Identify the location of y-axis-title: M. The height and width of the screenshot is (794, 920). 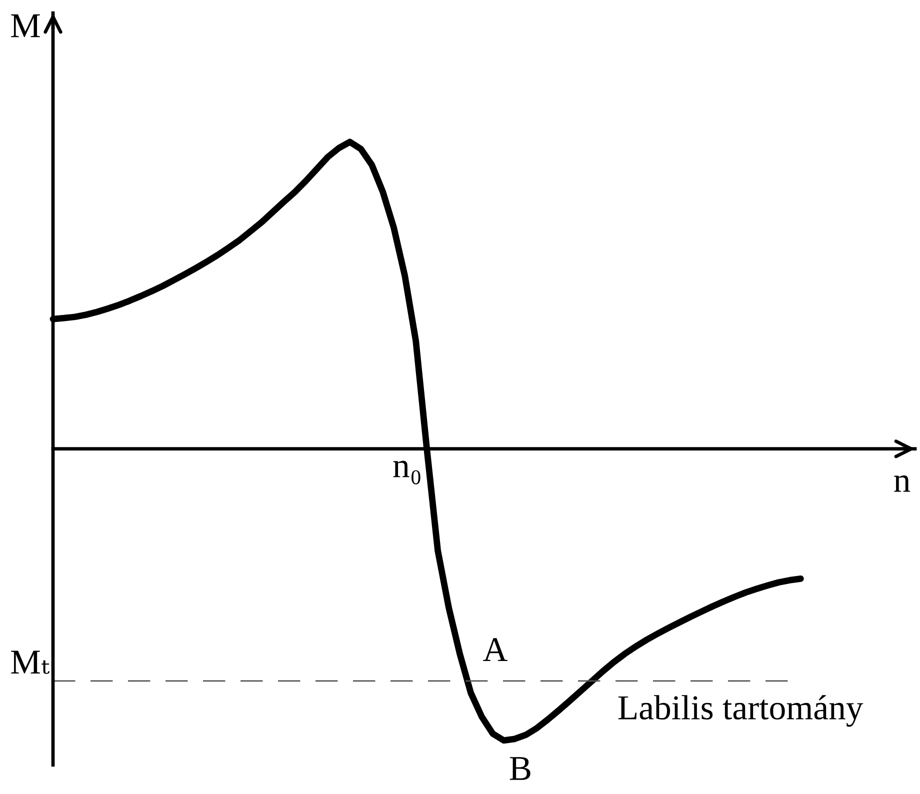
(25, 26).